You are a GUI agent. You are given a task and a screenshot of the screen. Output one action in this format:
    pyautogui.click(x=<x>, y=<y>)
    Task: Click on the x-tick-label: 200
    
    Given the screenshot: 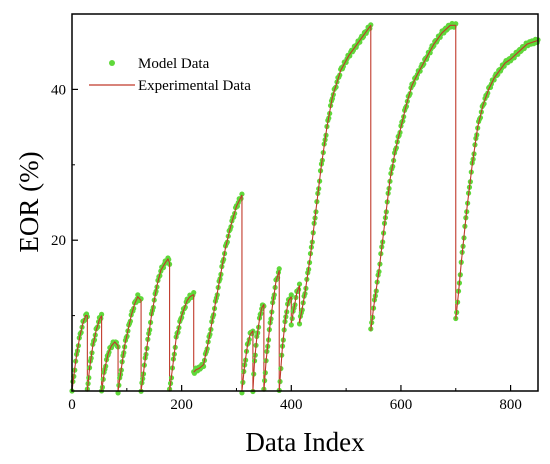 What is the action you would take?
    pyautogui.click(x=181, y=405)
    